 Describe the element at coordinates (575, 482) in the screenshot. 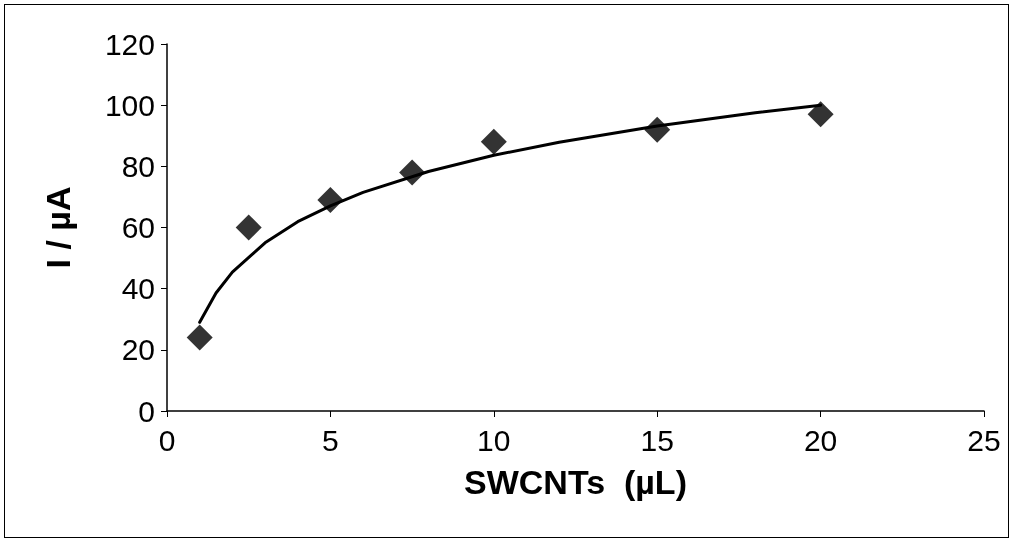

I see `x-axis-title: SWCNTs (µL)` at that location.